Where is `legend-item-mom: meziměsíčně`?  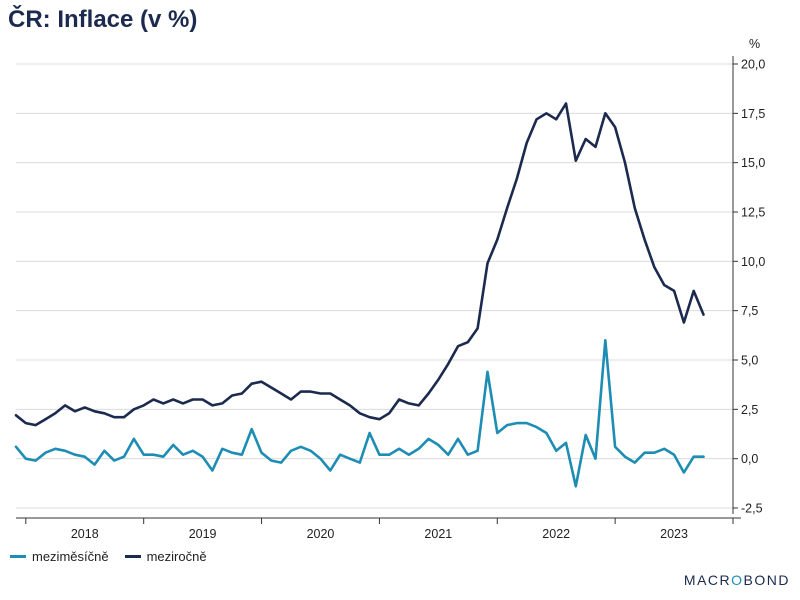
legend-item-mom: meziměsíčně is located at coordinates (59, 556).